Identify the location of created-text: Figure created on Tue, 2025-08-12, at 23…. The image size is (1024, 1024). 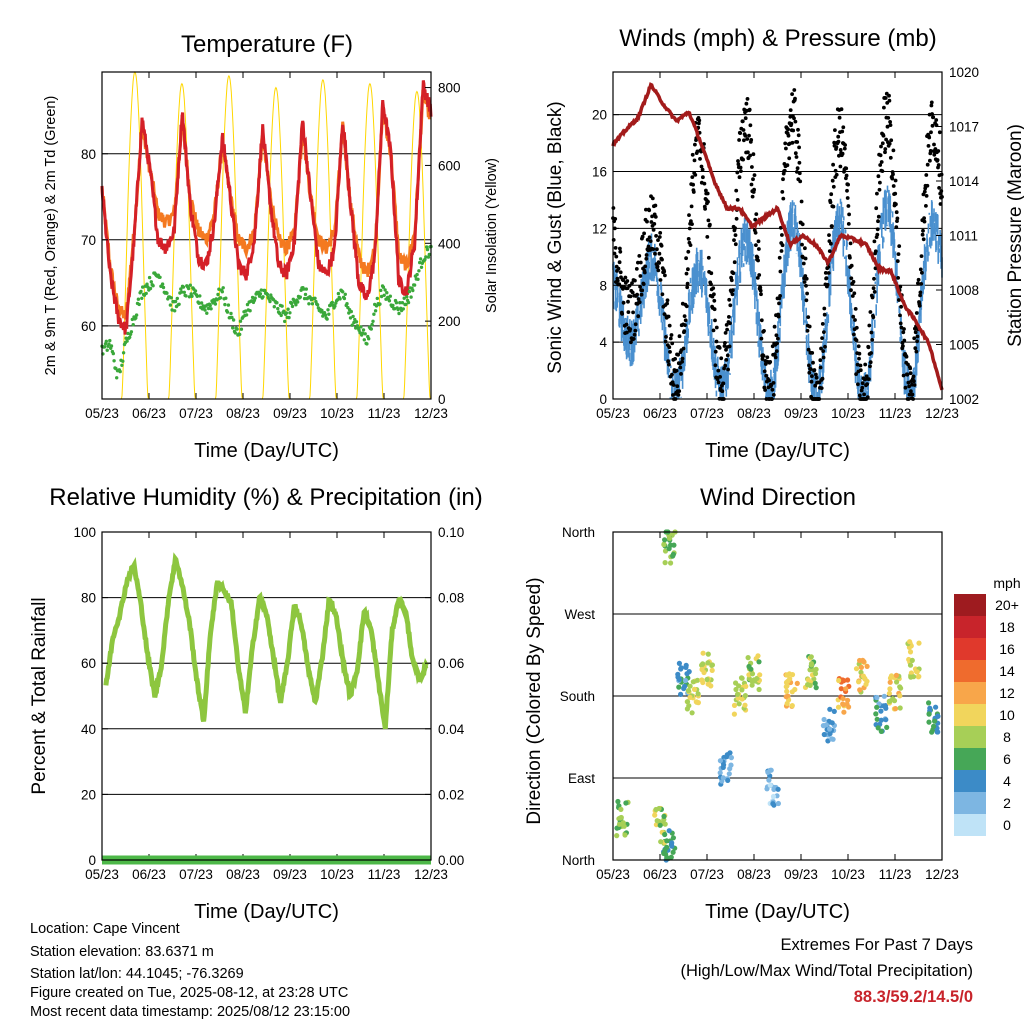
(189, 993).